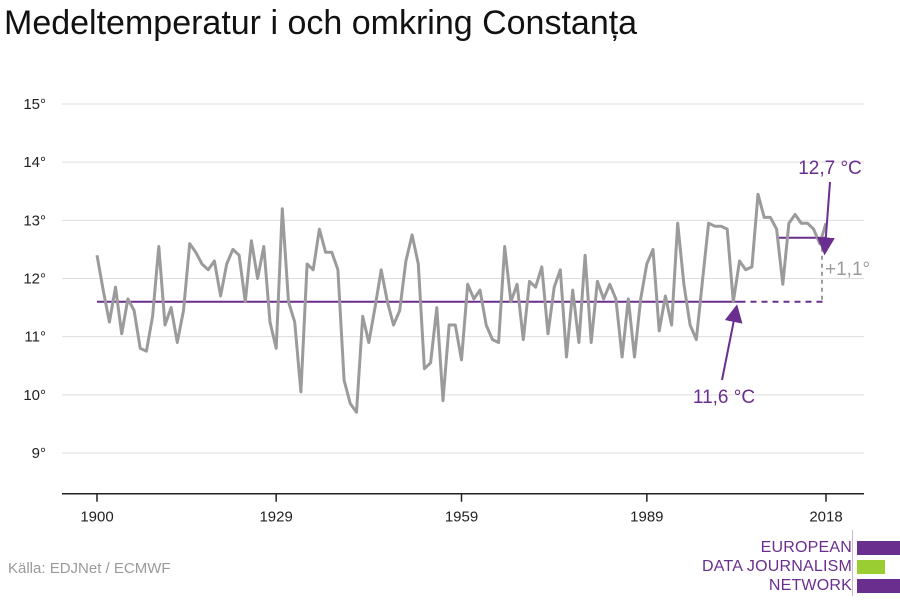  Describe the element at coordinates (646, 517) in the screenshot. I see `x-tick-label: 1989` at that location.